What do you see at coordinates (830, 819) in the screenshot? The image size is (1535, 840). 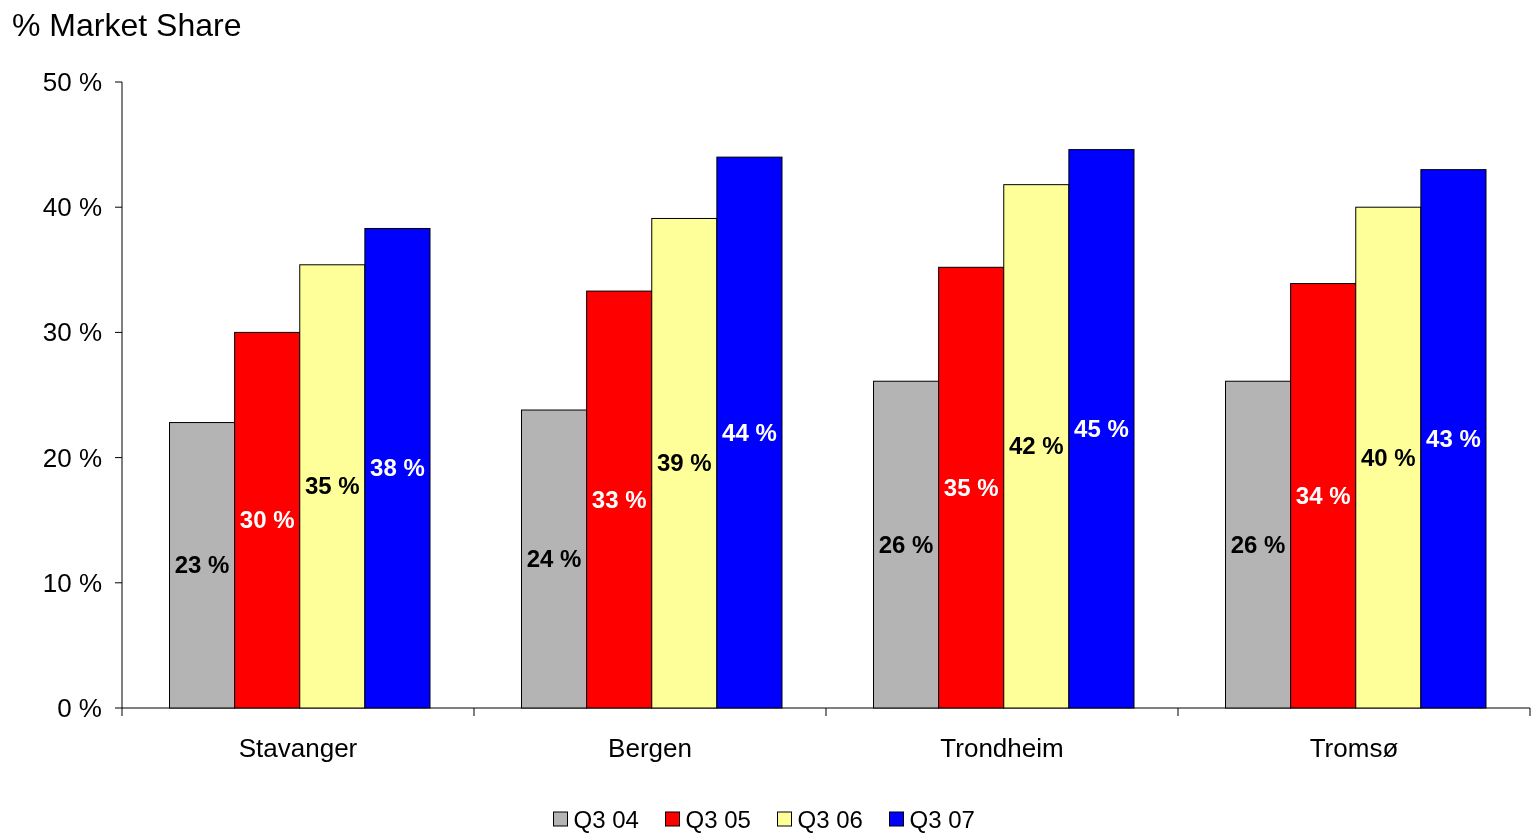 I see `legend-label: Q3 06` at bounding box center [830, 819].